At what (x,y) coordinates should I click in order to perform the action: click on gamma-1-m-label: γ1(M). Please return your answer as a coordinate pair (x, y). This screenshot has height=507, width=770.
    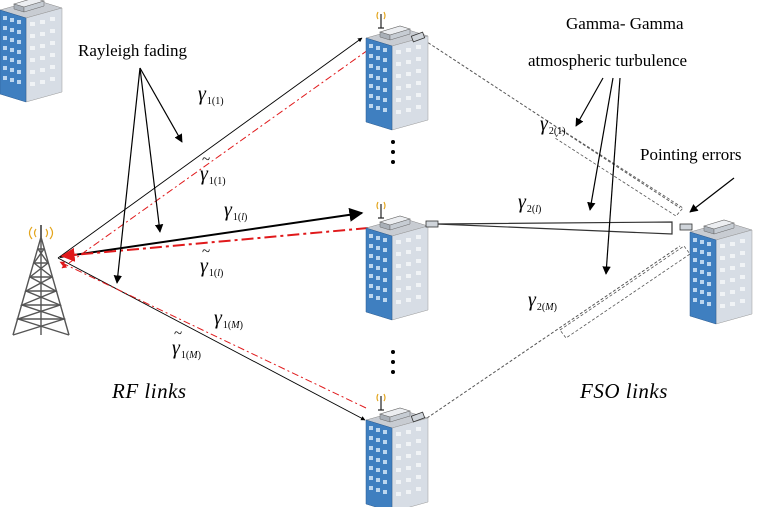
    Looking at the image, I should click on (228, 319).